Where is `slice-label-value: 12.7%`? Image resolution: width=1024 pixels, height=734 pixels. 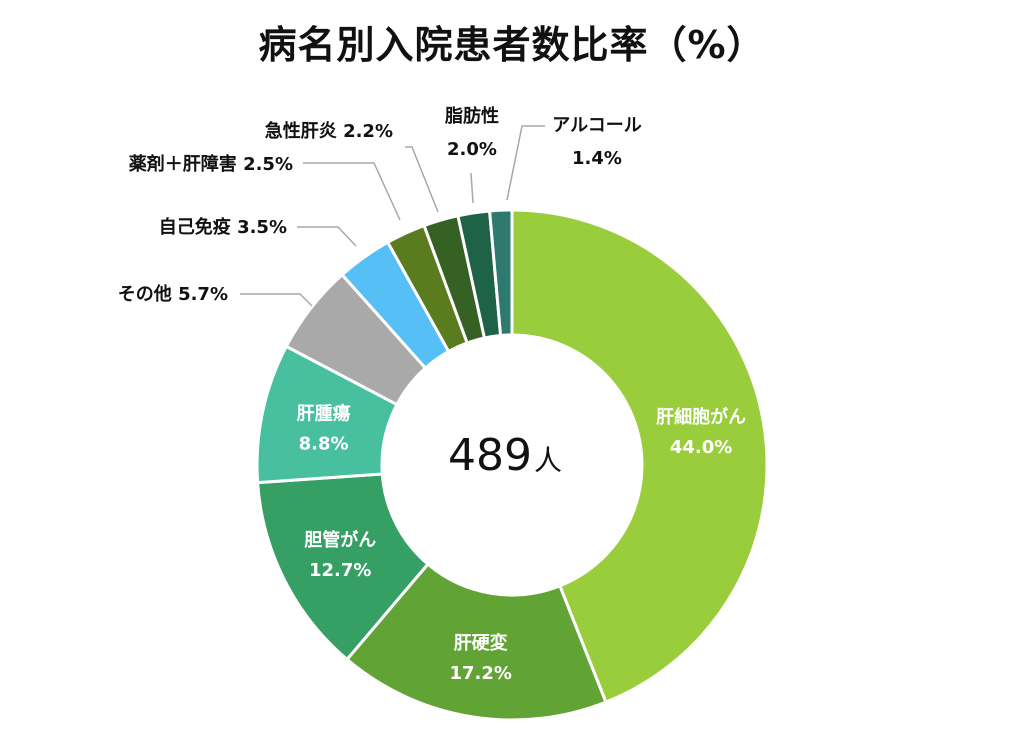
slice-label-value: 12.7% is located at coordinates (340, 570).